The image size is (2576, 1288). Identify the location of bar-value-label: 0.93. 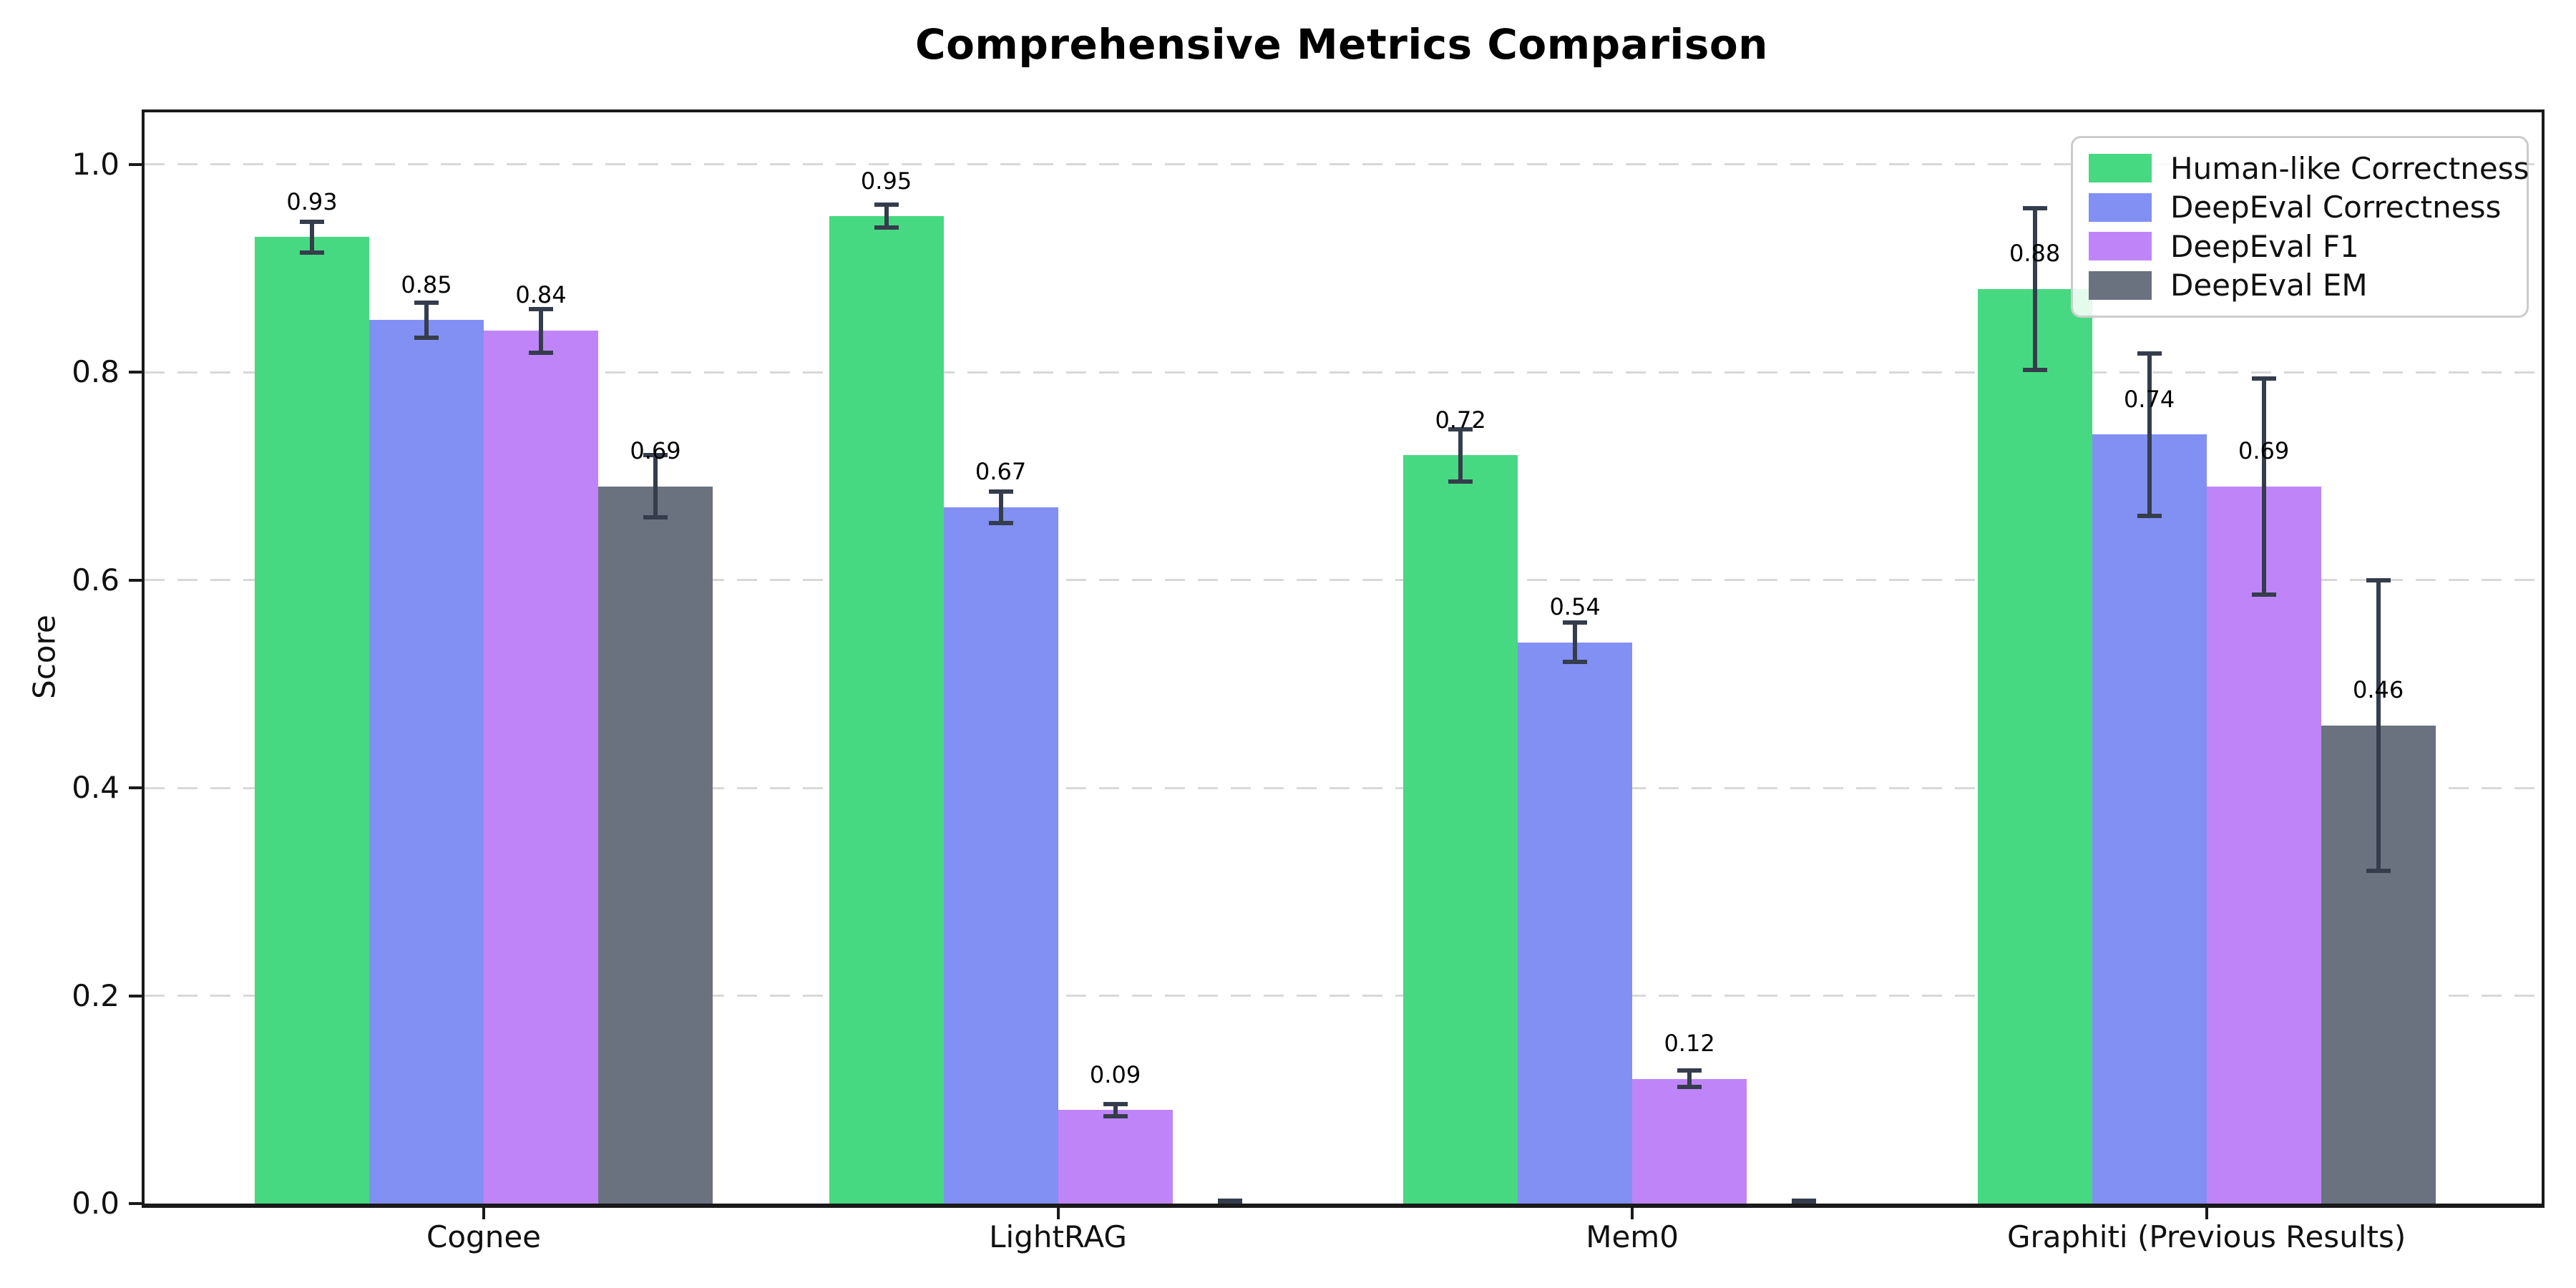
(312, 201).